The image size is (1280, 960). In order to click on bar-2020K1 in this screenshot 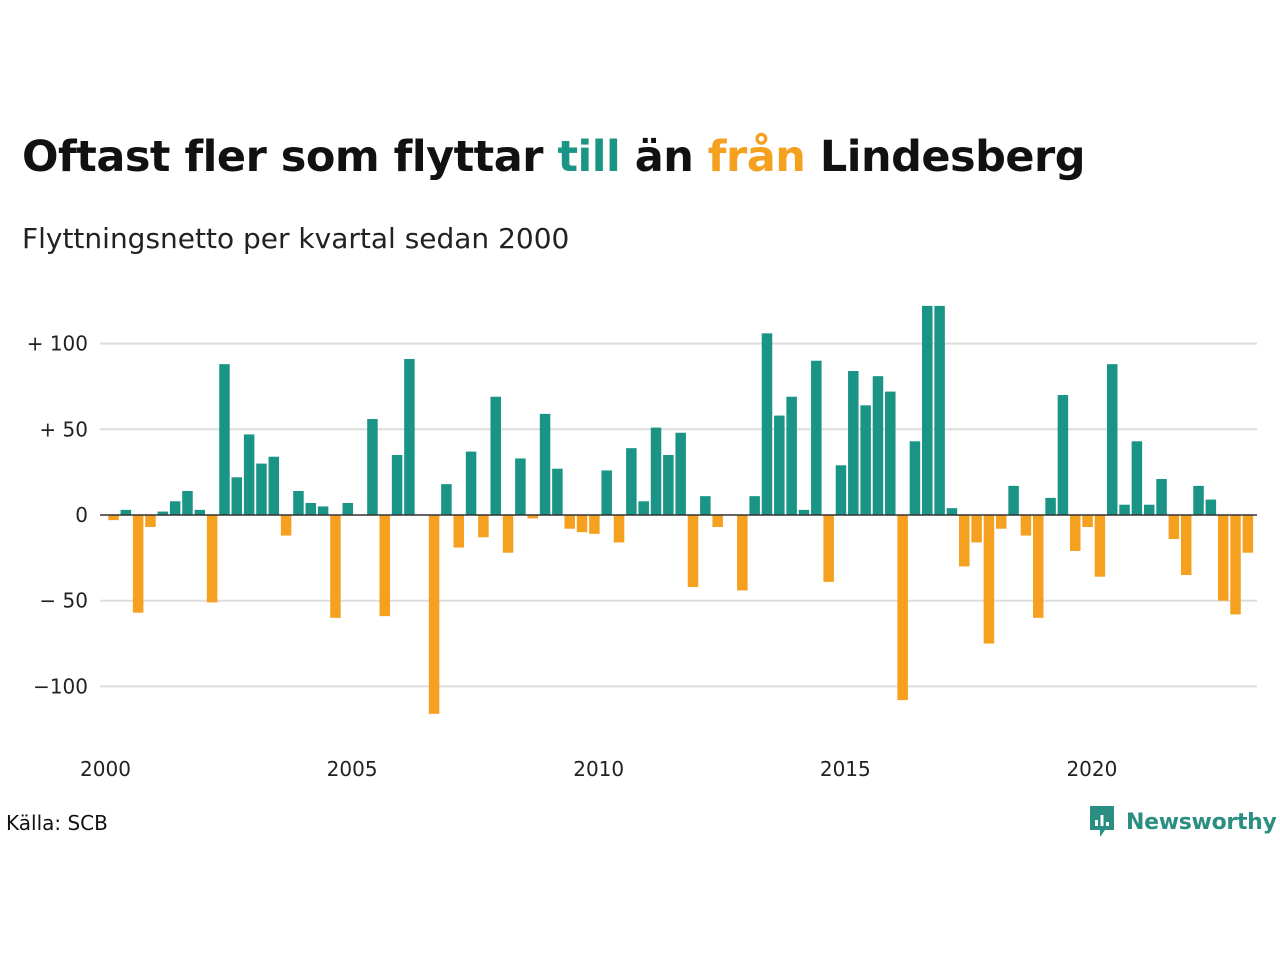, I will do `click(1100, 546)`.